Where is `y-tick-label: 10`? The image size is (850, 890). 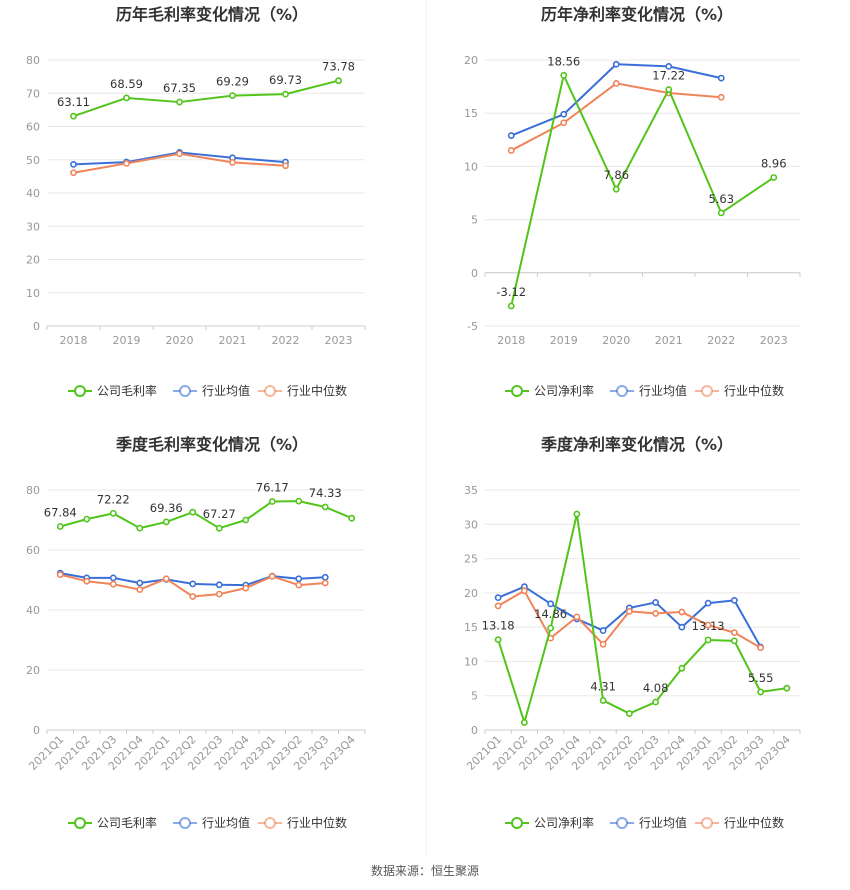
y-tick-label: 10 is located at coordinates (471, 166).